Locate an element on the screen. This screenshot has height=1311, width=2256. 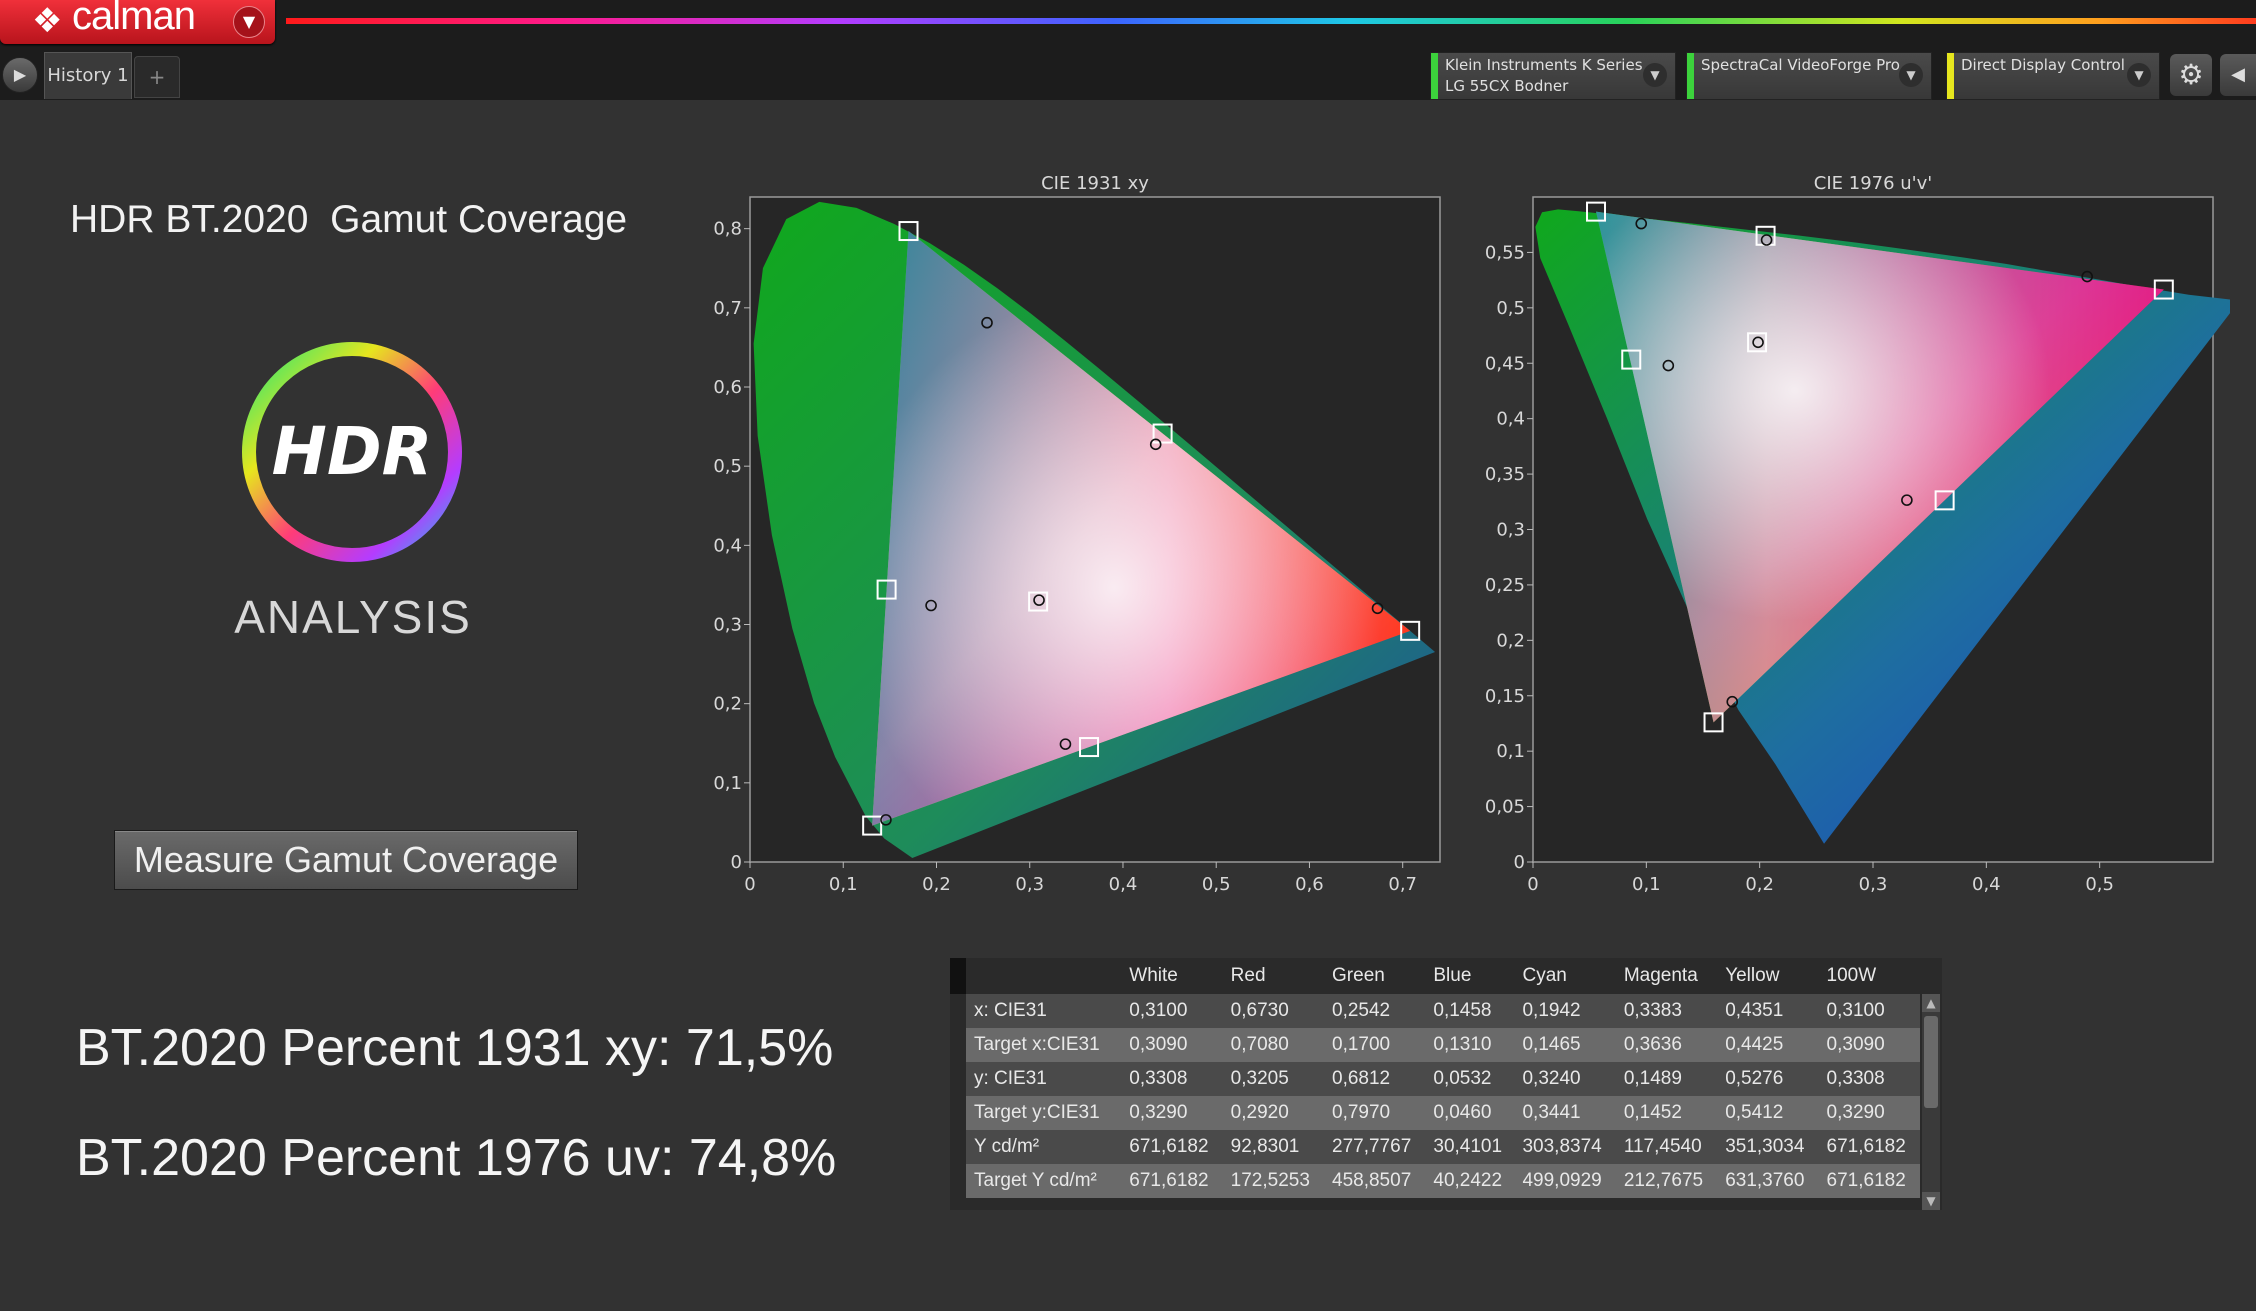
table-header-row: White Red Green Blue Cyan Magenta Yellow 100W is located at coordinates (1443, 976).